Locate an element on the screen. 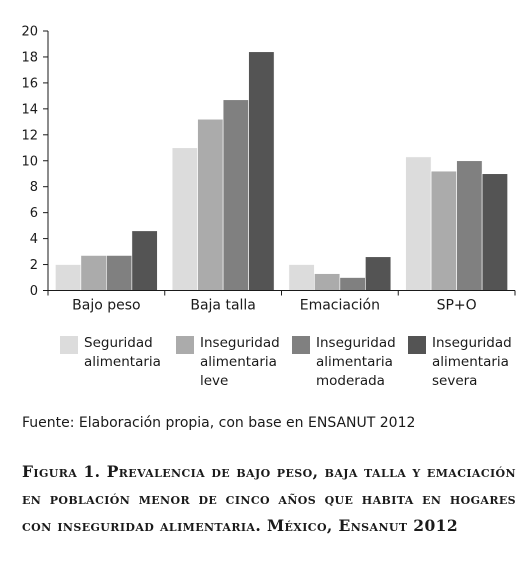 The height and width of the screenshot is (574, 523). y-tick-label: 2 is located at coordinates (34, 265).